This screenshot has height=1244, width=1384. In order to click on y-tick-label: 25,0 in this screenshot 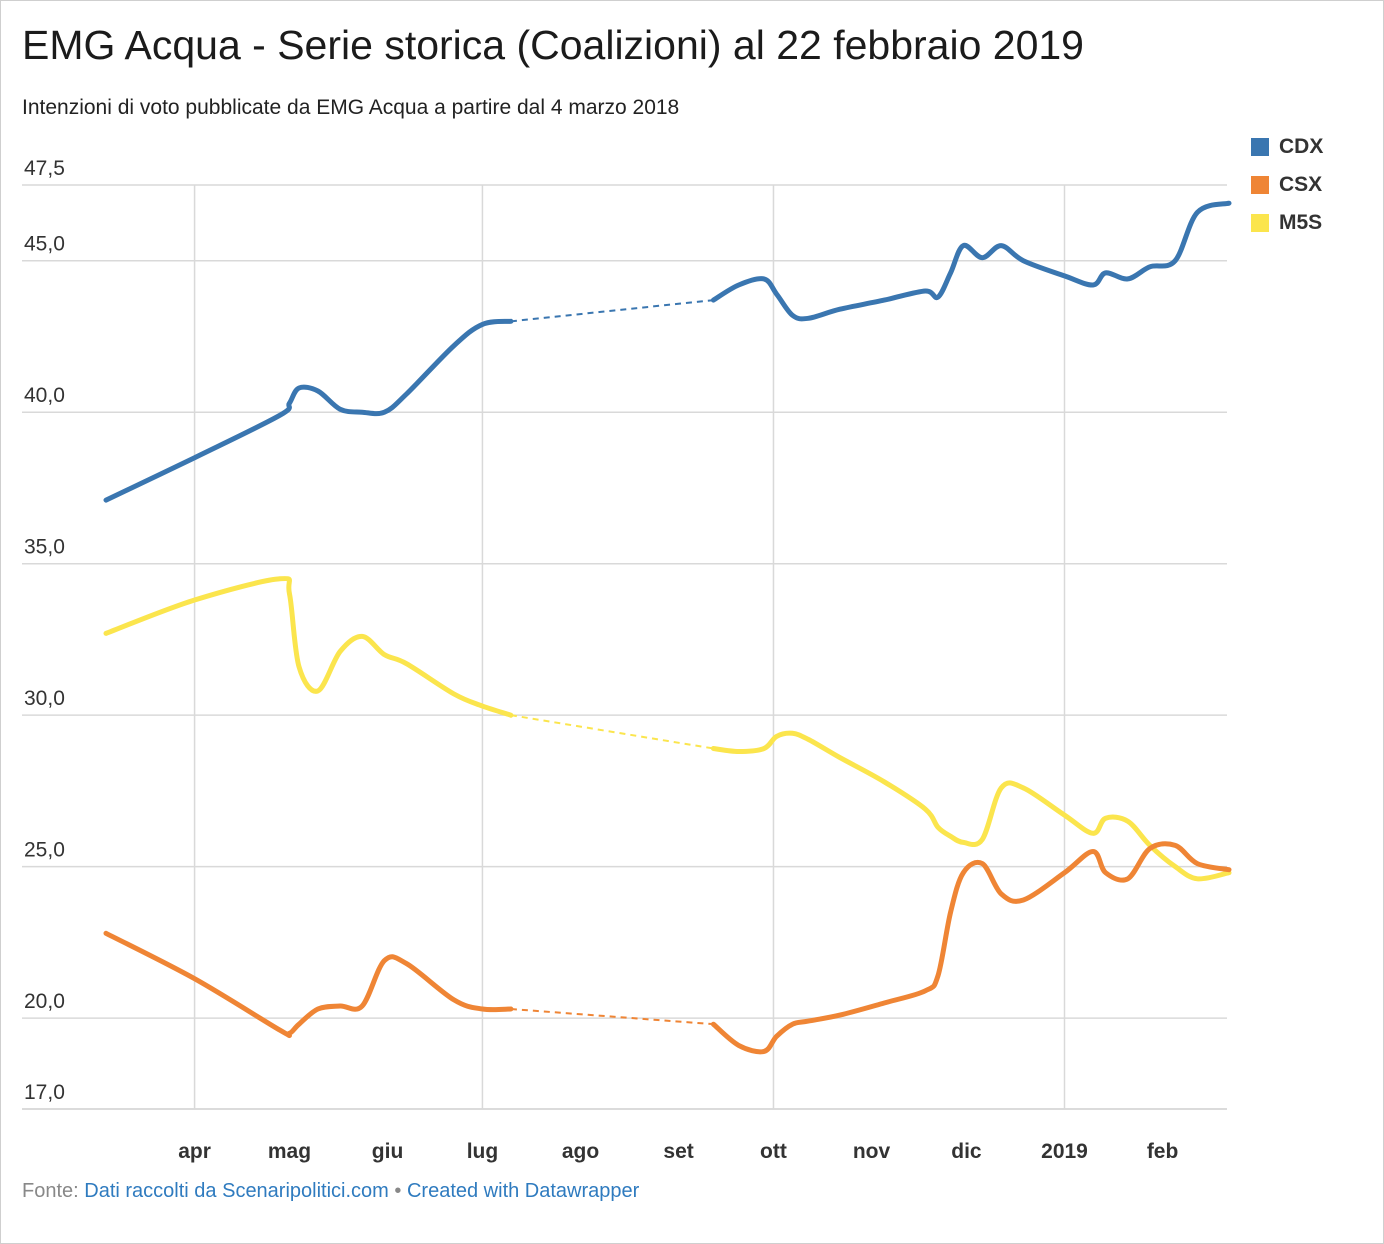, I will do `click(44, 850)`.